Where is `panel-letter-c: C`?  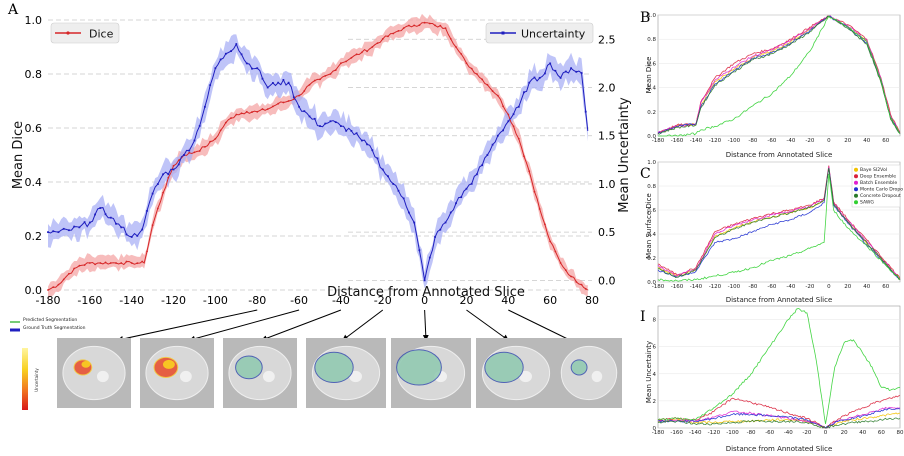 panel-letter-c: C is located at coordinates (645, 174).